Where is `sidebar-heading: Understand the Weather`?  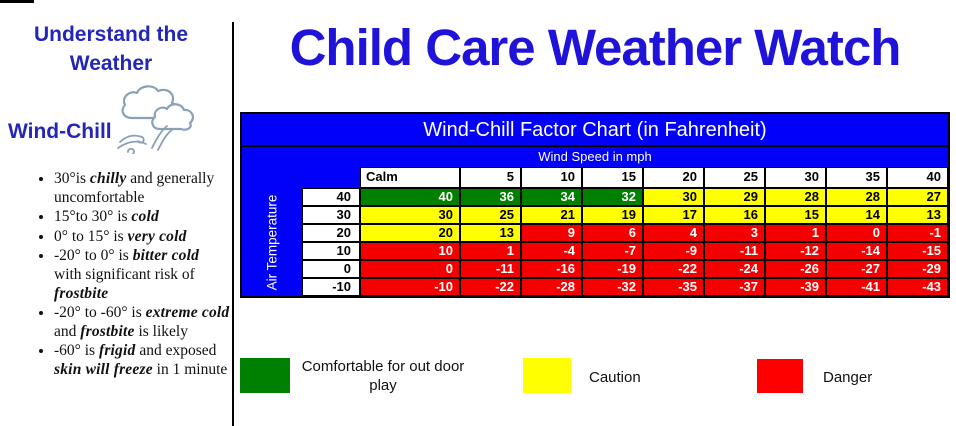
sidebar-heading: Understand the Weather is located at coordinates (110, 49).